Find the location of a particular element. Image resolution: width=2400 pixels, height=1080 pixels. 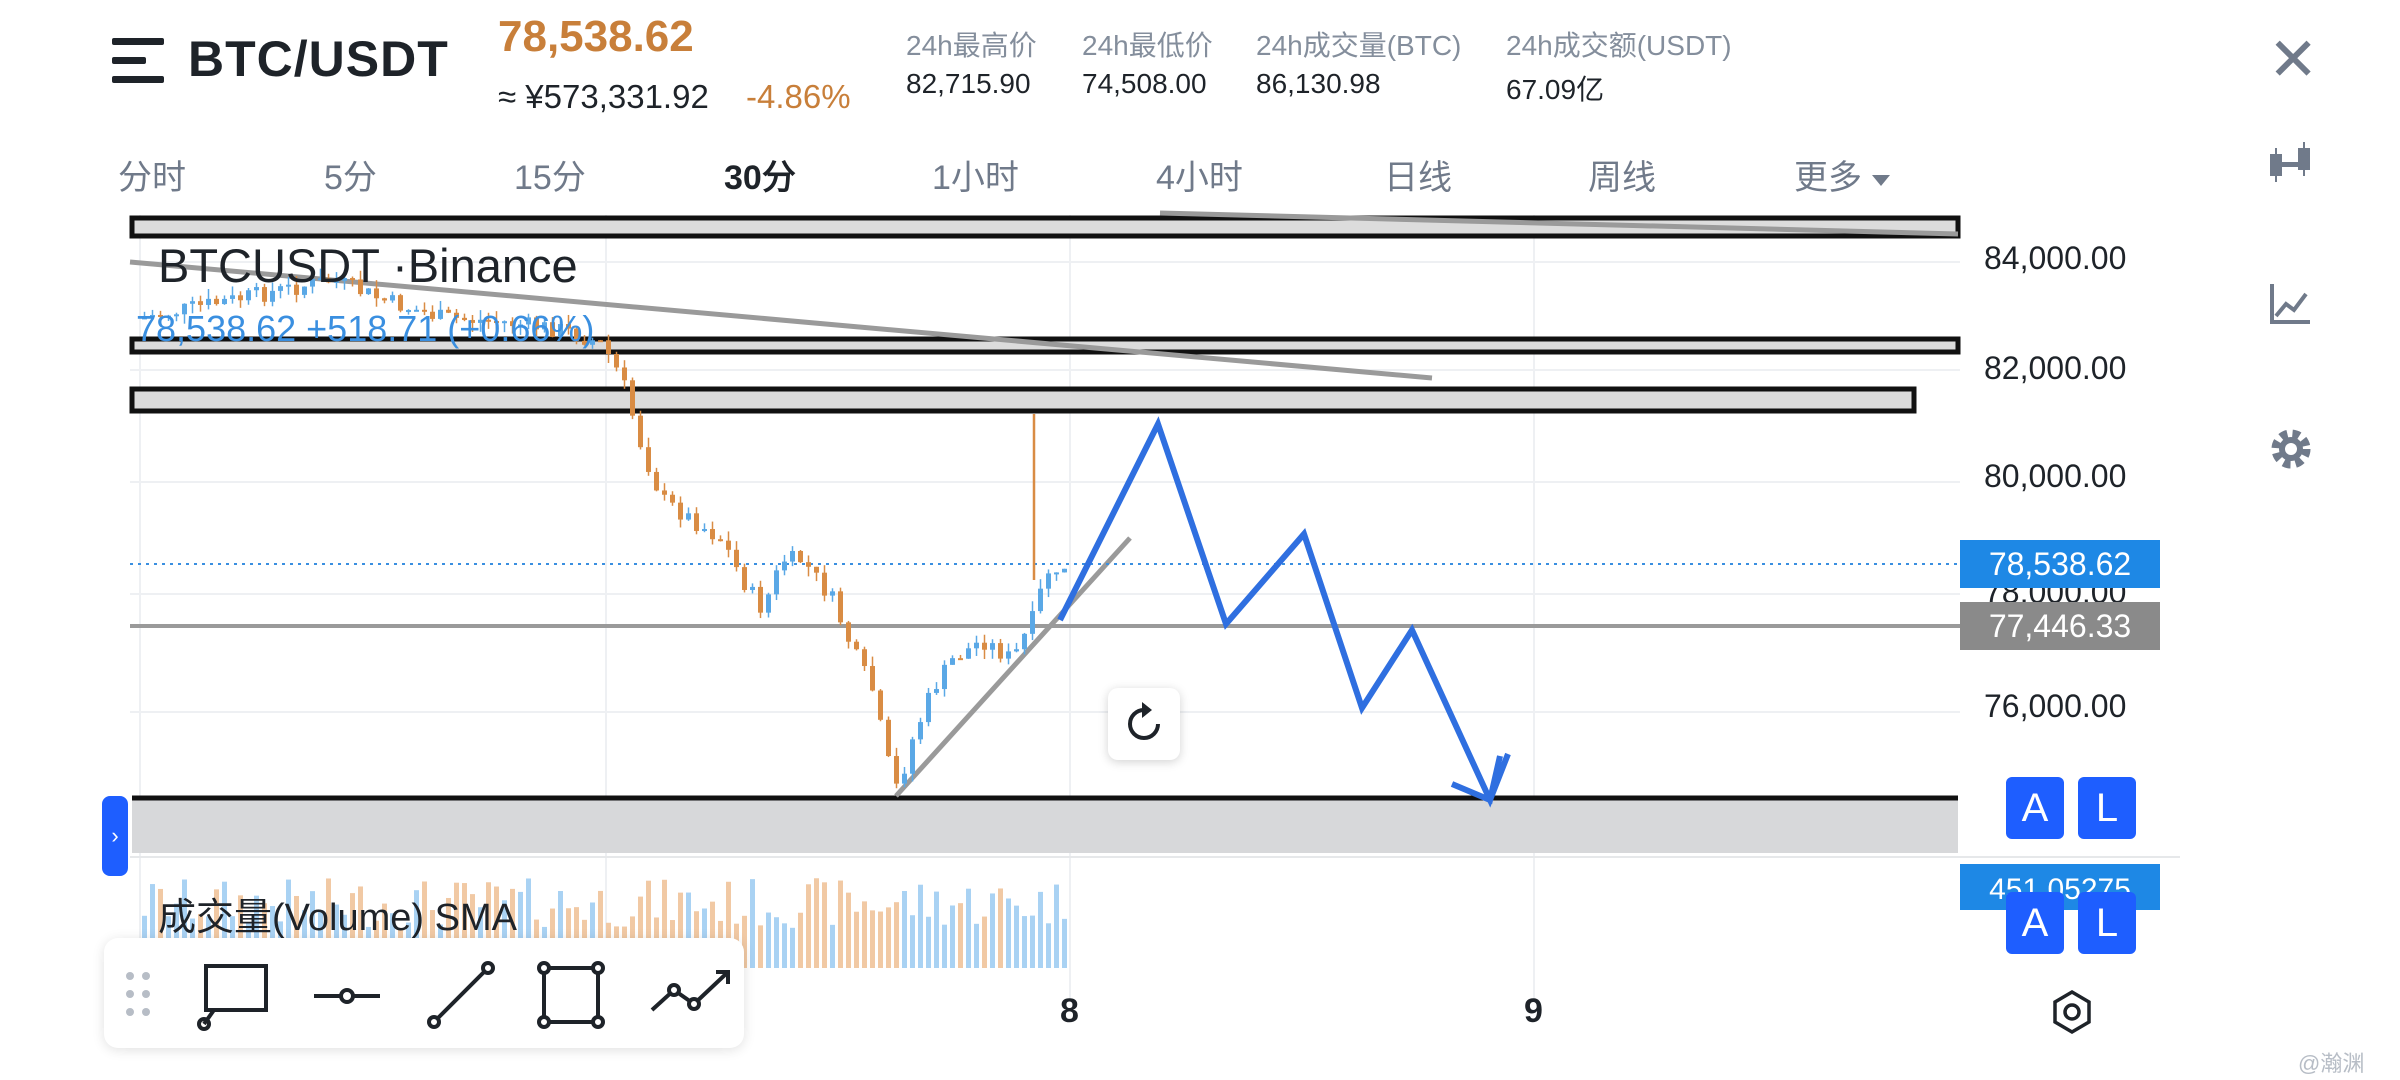

tab-1w: 周线 is located at coordinates (1622, 178).